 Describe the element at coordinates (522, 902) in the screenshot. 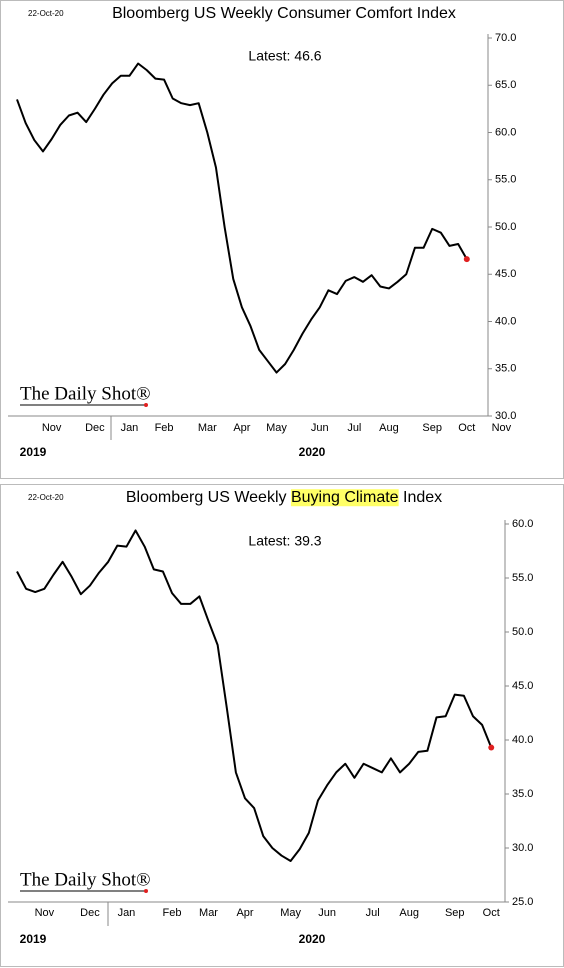

I see `y-tick-label: 25.0` at that location.